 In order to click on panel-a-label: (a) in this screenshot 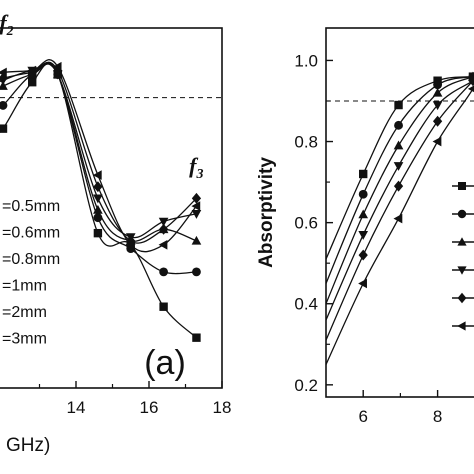, I will do `click(165, 363)`.